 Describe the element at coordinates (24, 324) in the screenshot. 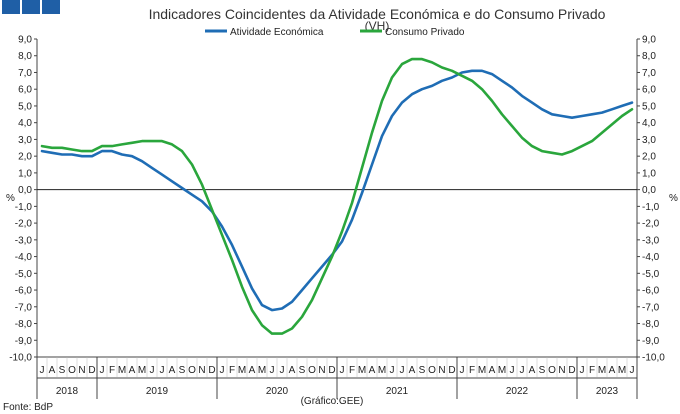

I see `y-tick-label-left: -8,0` at that location.